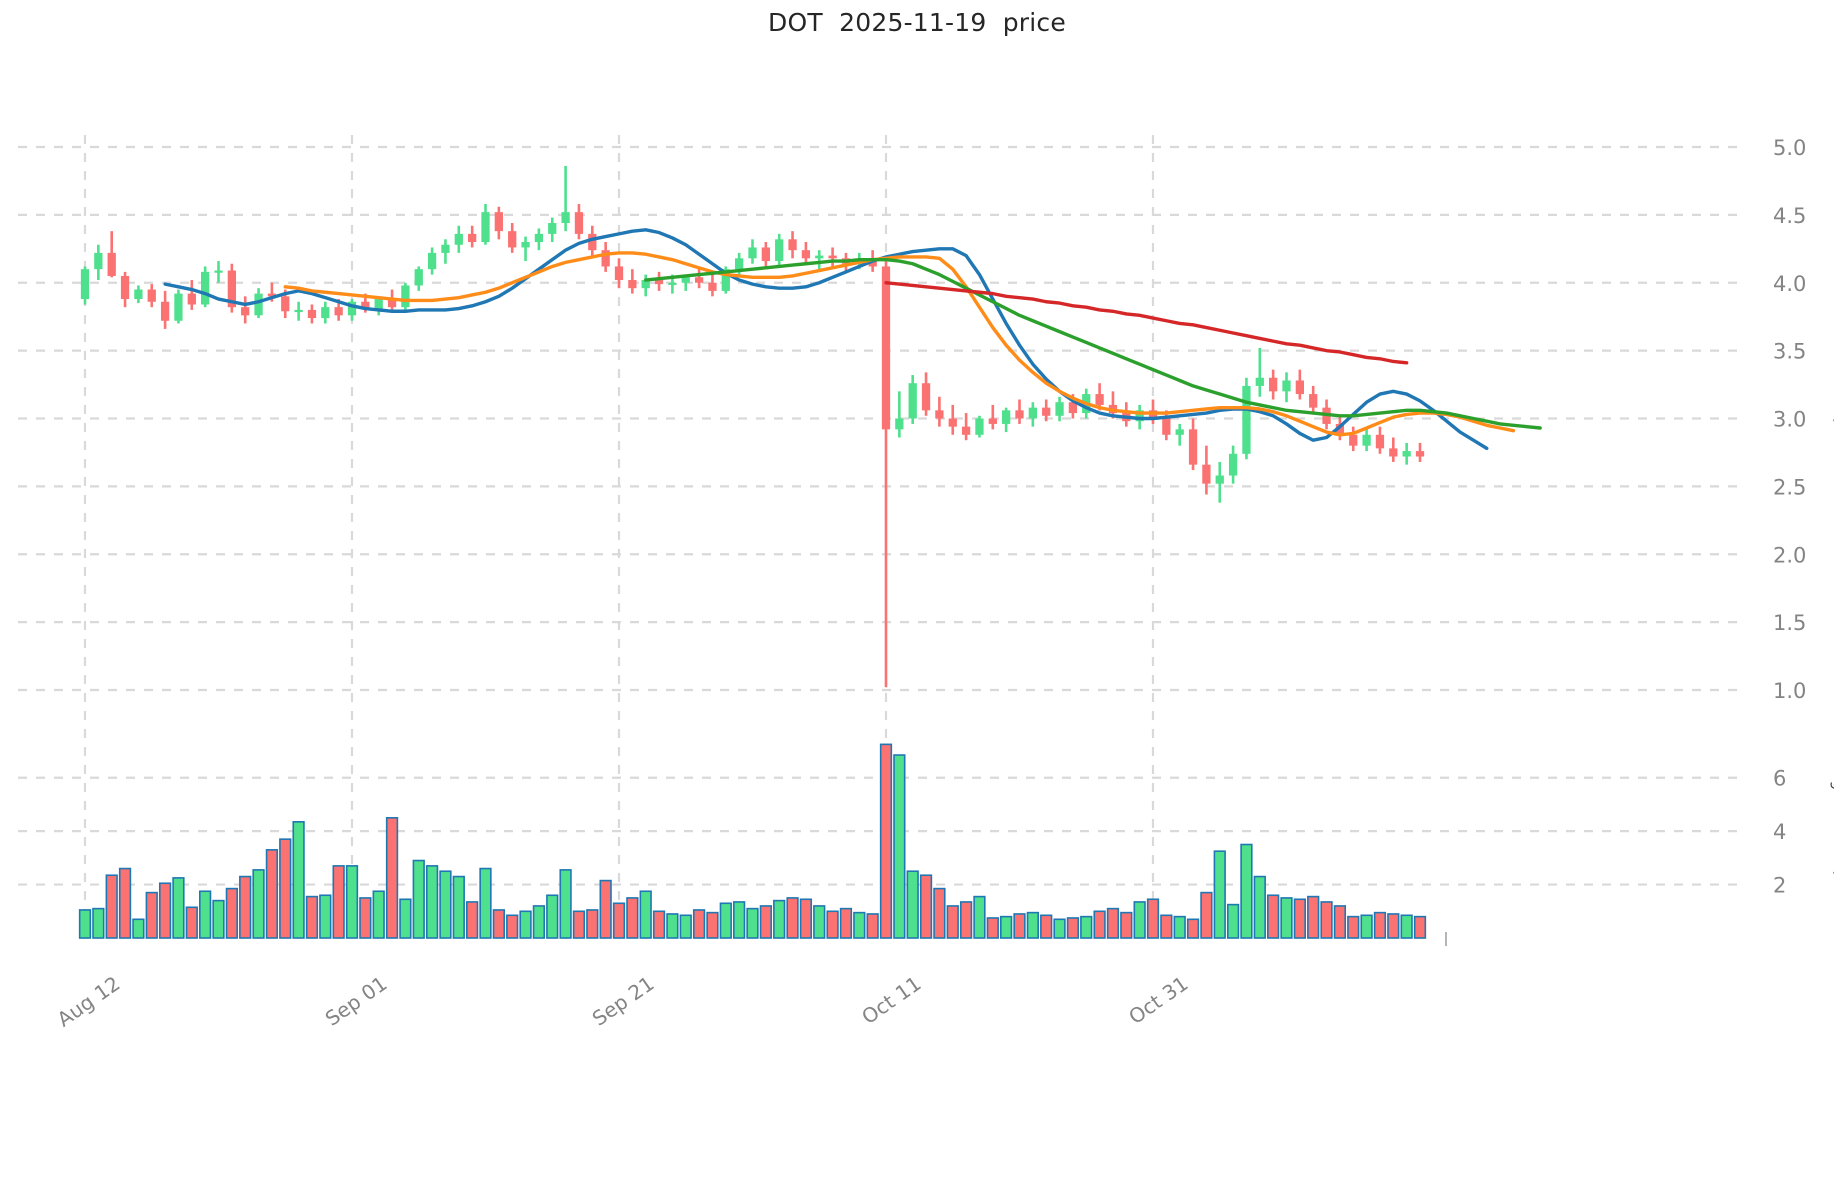 This screenshot has width=1834, height=1202. I want to click on price-tick-label: 3.0, so click(1789, 420).